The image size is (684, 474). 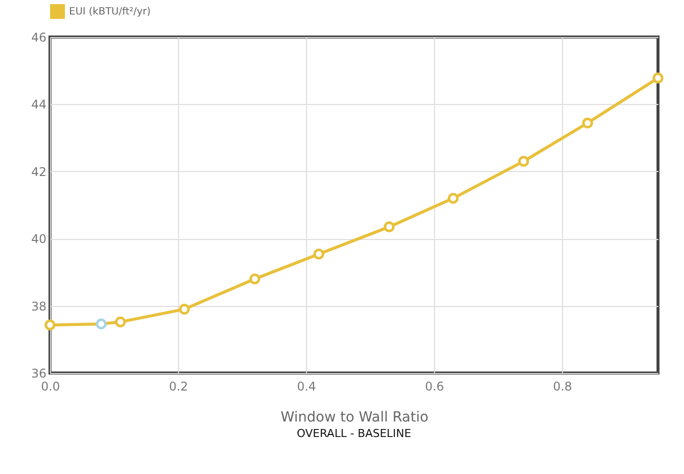 I want to click on x-tick-label: 0.4, so click(x=306, y=387).